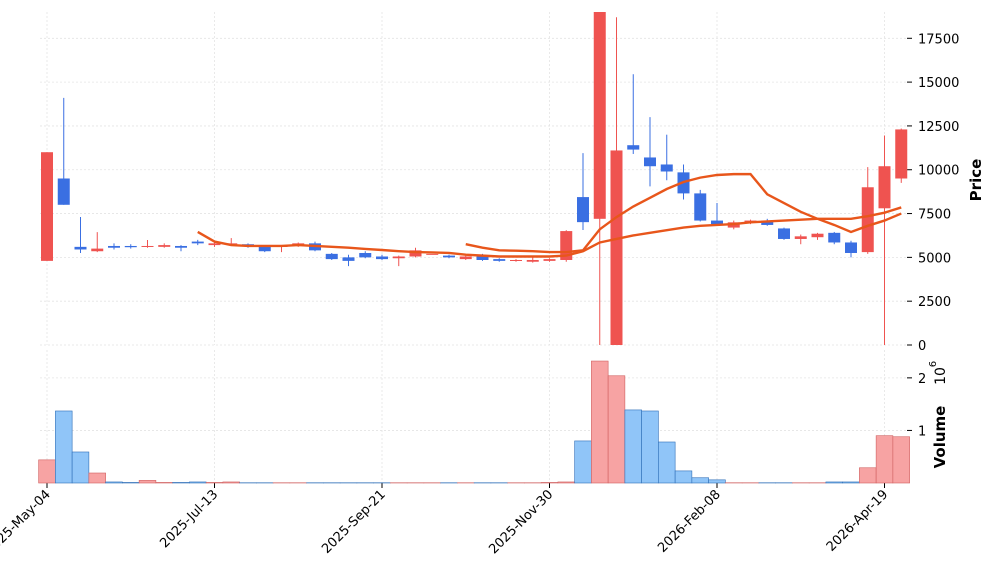  Describe the element at coordinates (922, 379) in the screenshot. I see `y-tick-label: 2` at that location.